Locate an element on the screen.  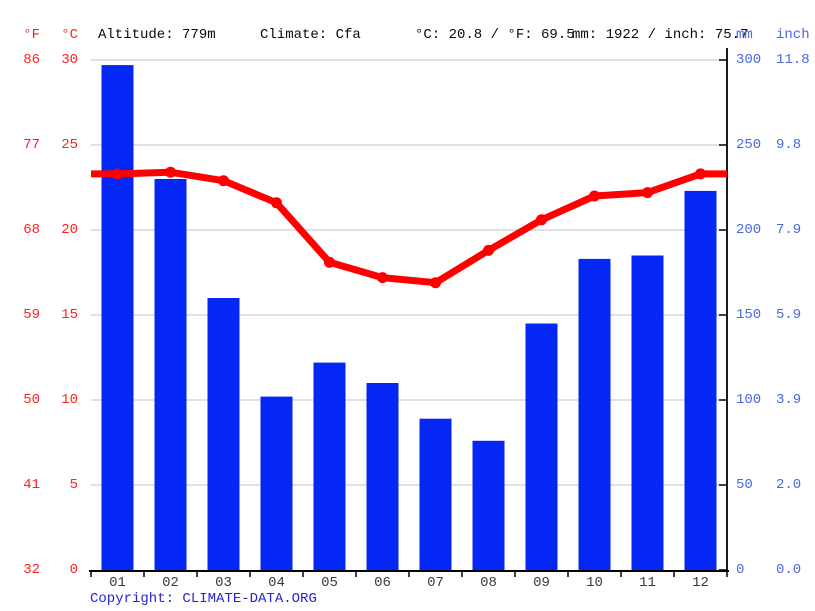
inch-axis-label: 0.0 is located at coordinates (789, 570).